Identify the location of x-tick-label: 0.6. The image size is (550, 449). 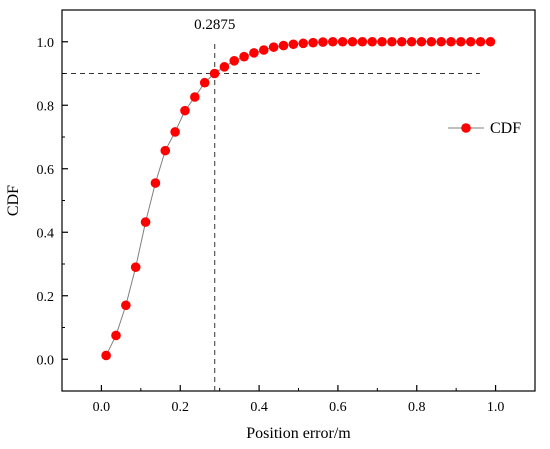
(338, 407).